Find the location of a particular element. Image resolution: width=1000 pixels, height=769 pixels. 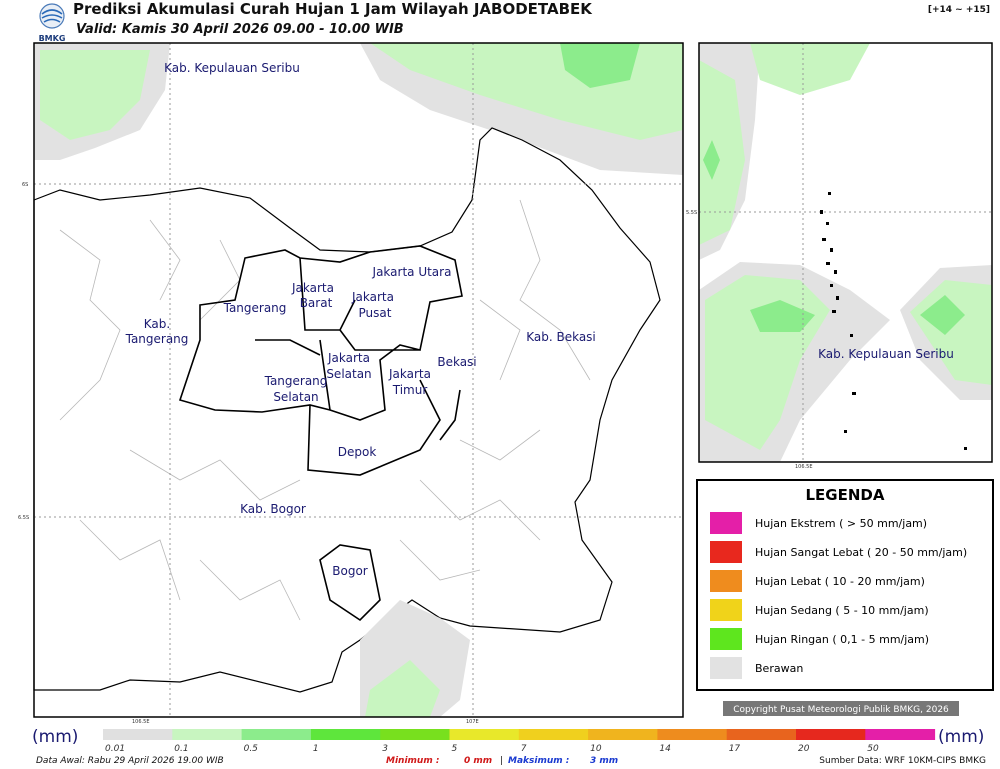

logo: BMKG is located at coordinates (52, 23).